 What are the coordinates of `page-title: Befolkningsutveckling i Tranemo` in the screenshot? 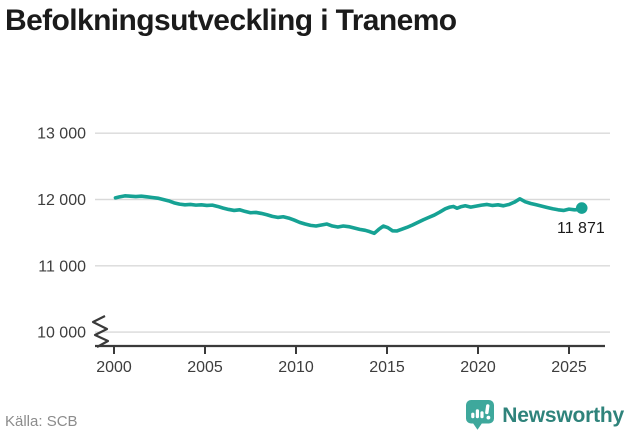 It's located at (231, 20).